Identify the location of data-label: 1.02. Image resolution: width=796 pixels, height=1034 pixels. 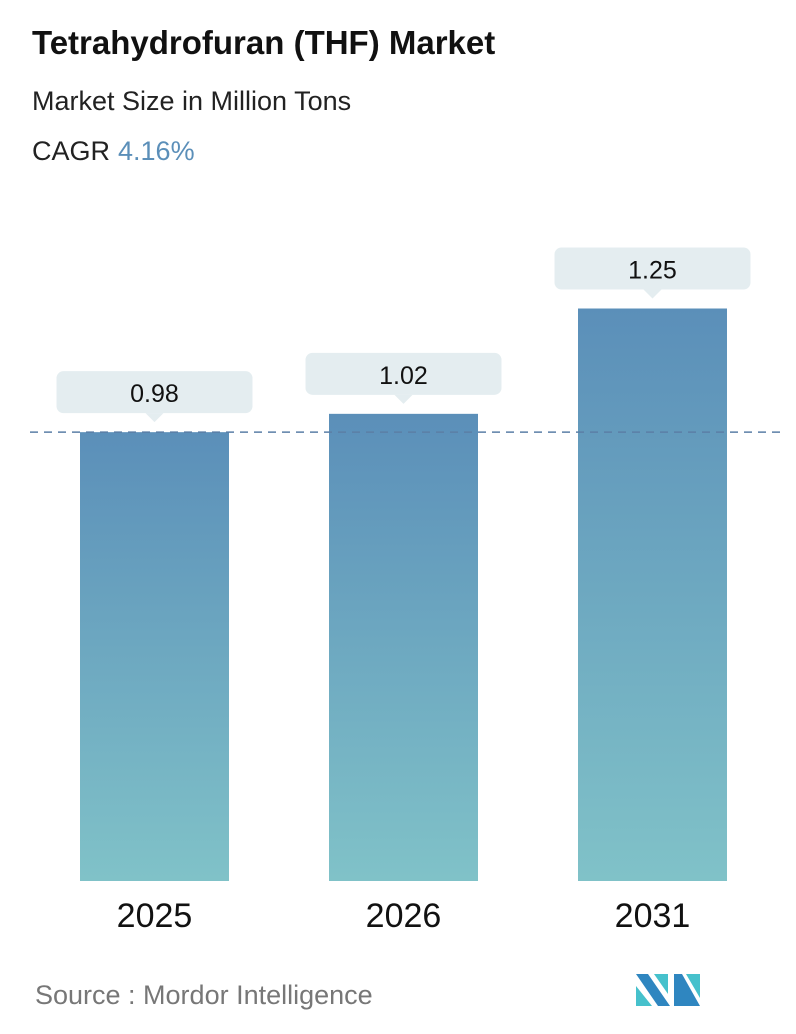
(403, 376).